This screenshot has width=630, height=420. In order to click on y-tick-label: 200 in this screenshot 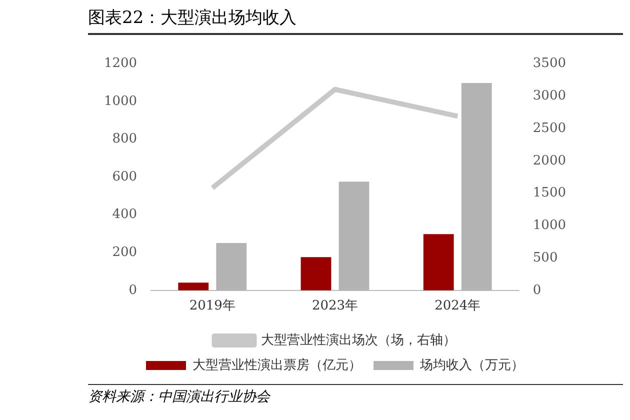, I will do `click(125, 252)`.